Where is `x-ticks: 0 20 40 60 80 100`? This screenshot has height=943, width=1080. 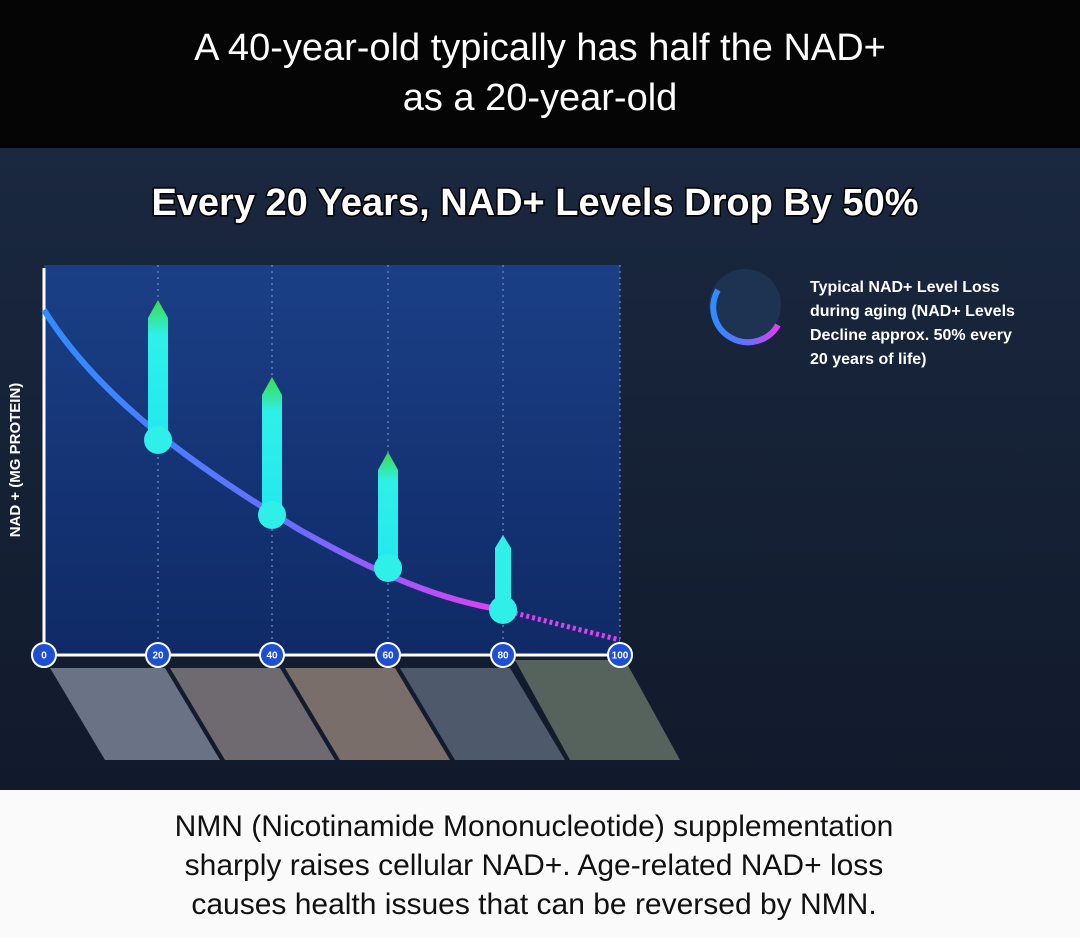
x-ticks: 0 20 40 60 80 100 is located at coordinates (332, 655).